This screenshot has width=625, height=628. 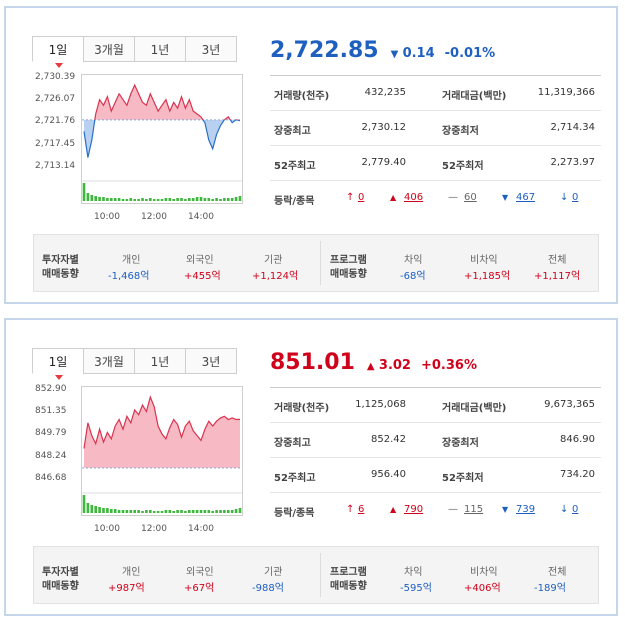 What do you see at coordinates (557, 276) in the screenshot?
I see `program-total-value: +1,117억` at bounding box center [557, 276].